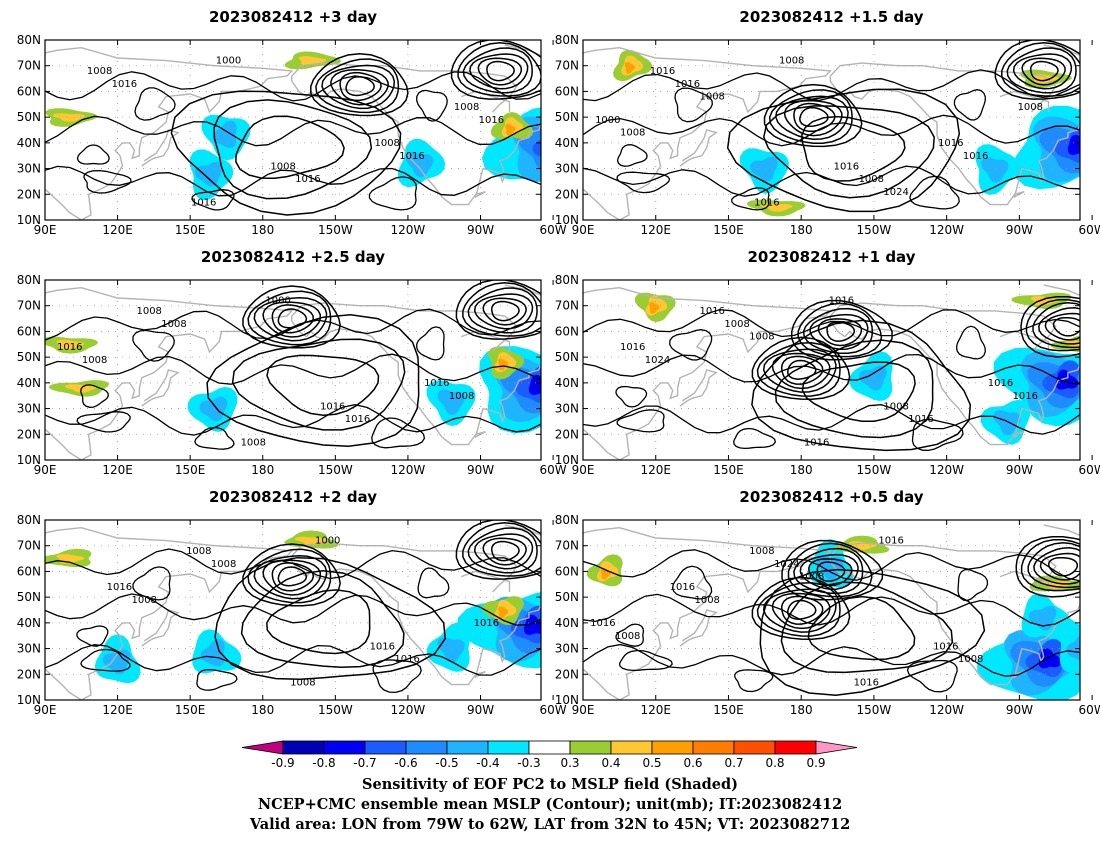 This screenshot has height=850, width=1100. I want to click on map-background, so click(293, 370).